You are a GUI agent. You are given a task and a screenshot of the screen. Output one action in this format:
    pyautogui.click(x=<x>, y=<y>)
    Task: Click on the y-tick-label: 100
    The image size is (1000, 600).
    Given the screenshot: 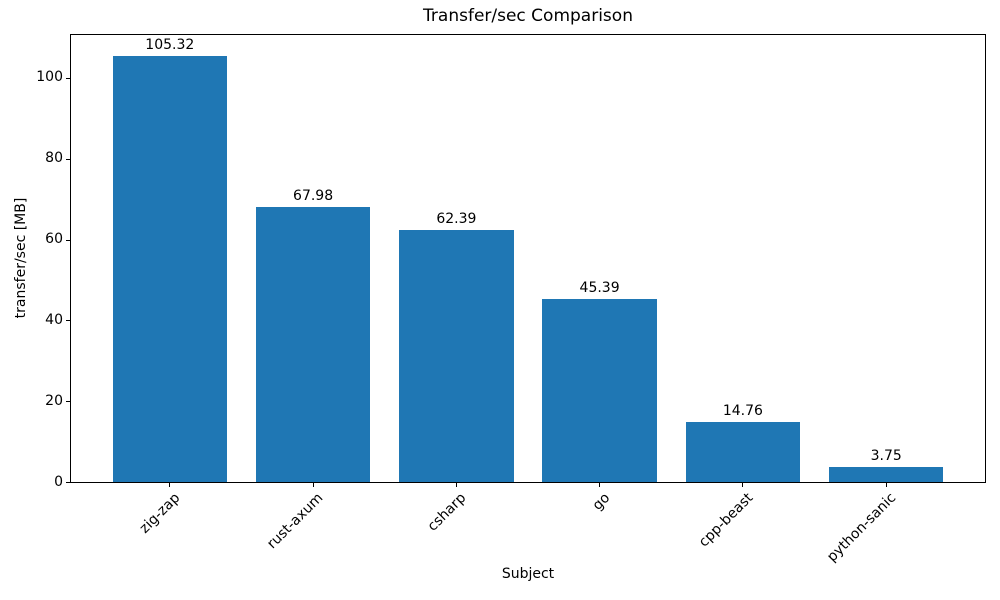 What is the action you would take?
    pyautogui.click(x=49, y=77)
    